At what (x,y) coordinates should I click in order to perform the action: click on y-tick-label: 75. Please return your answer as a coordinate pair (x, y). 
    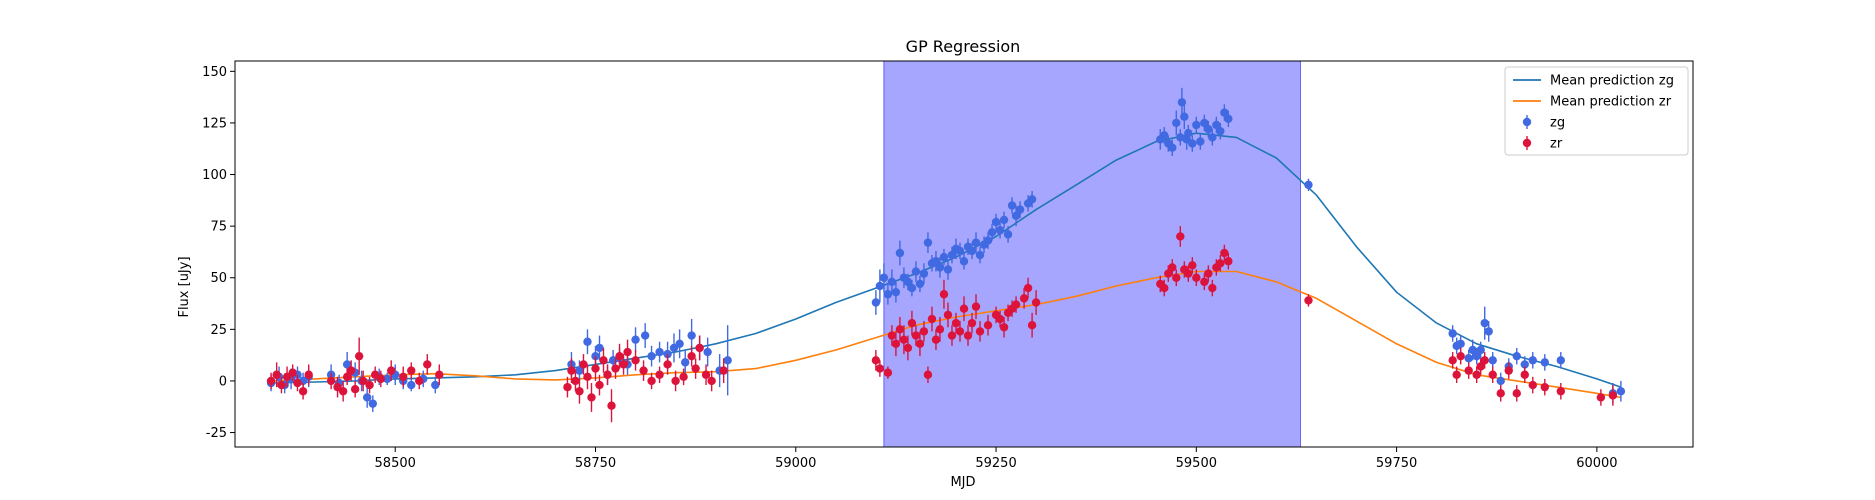
    Looking at the image, I should click on (218, 227).